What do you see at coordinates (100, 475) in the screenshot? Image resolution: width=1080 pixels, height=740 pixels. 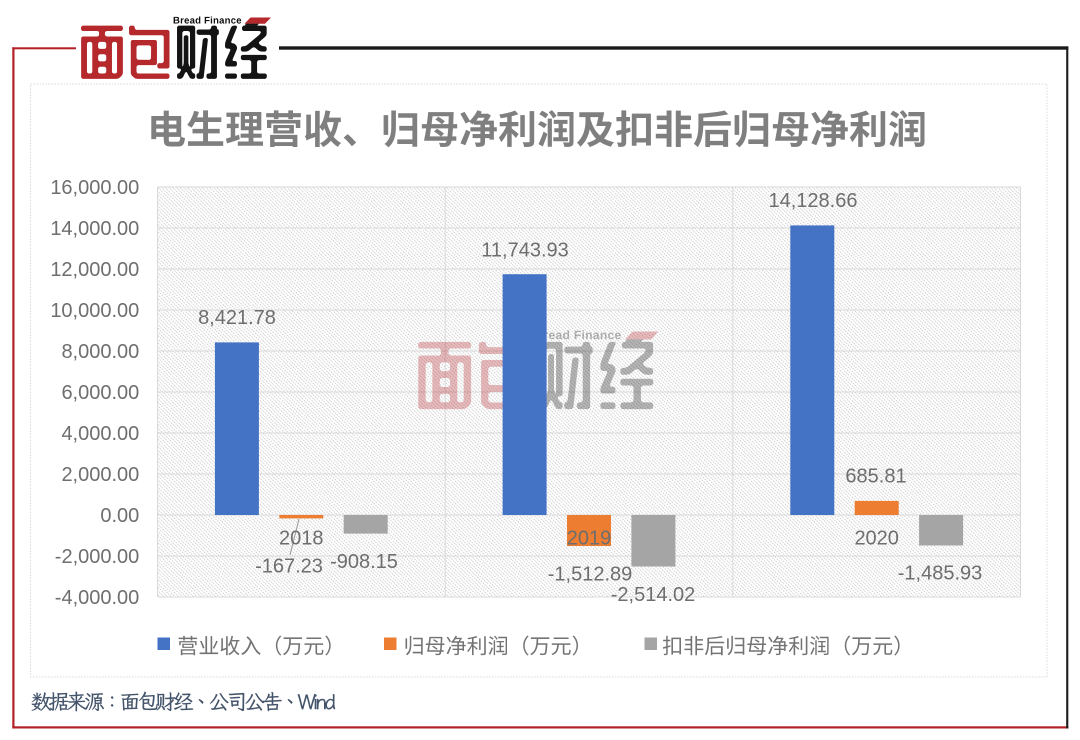 I see `svg-text: 2,000.00` at bounding box center [100, 475].